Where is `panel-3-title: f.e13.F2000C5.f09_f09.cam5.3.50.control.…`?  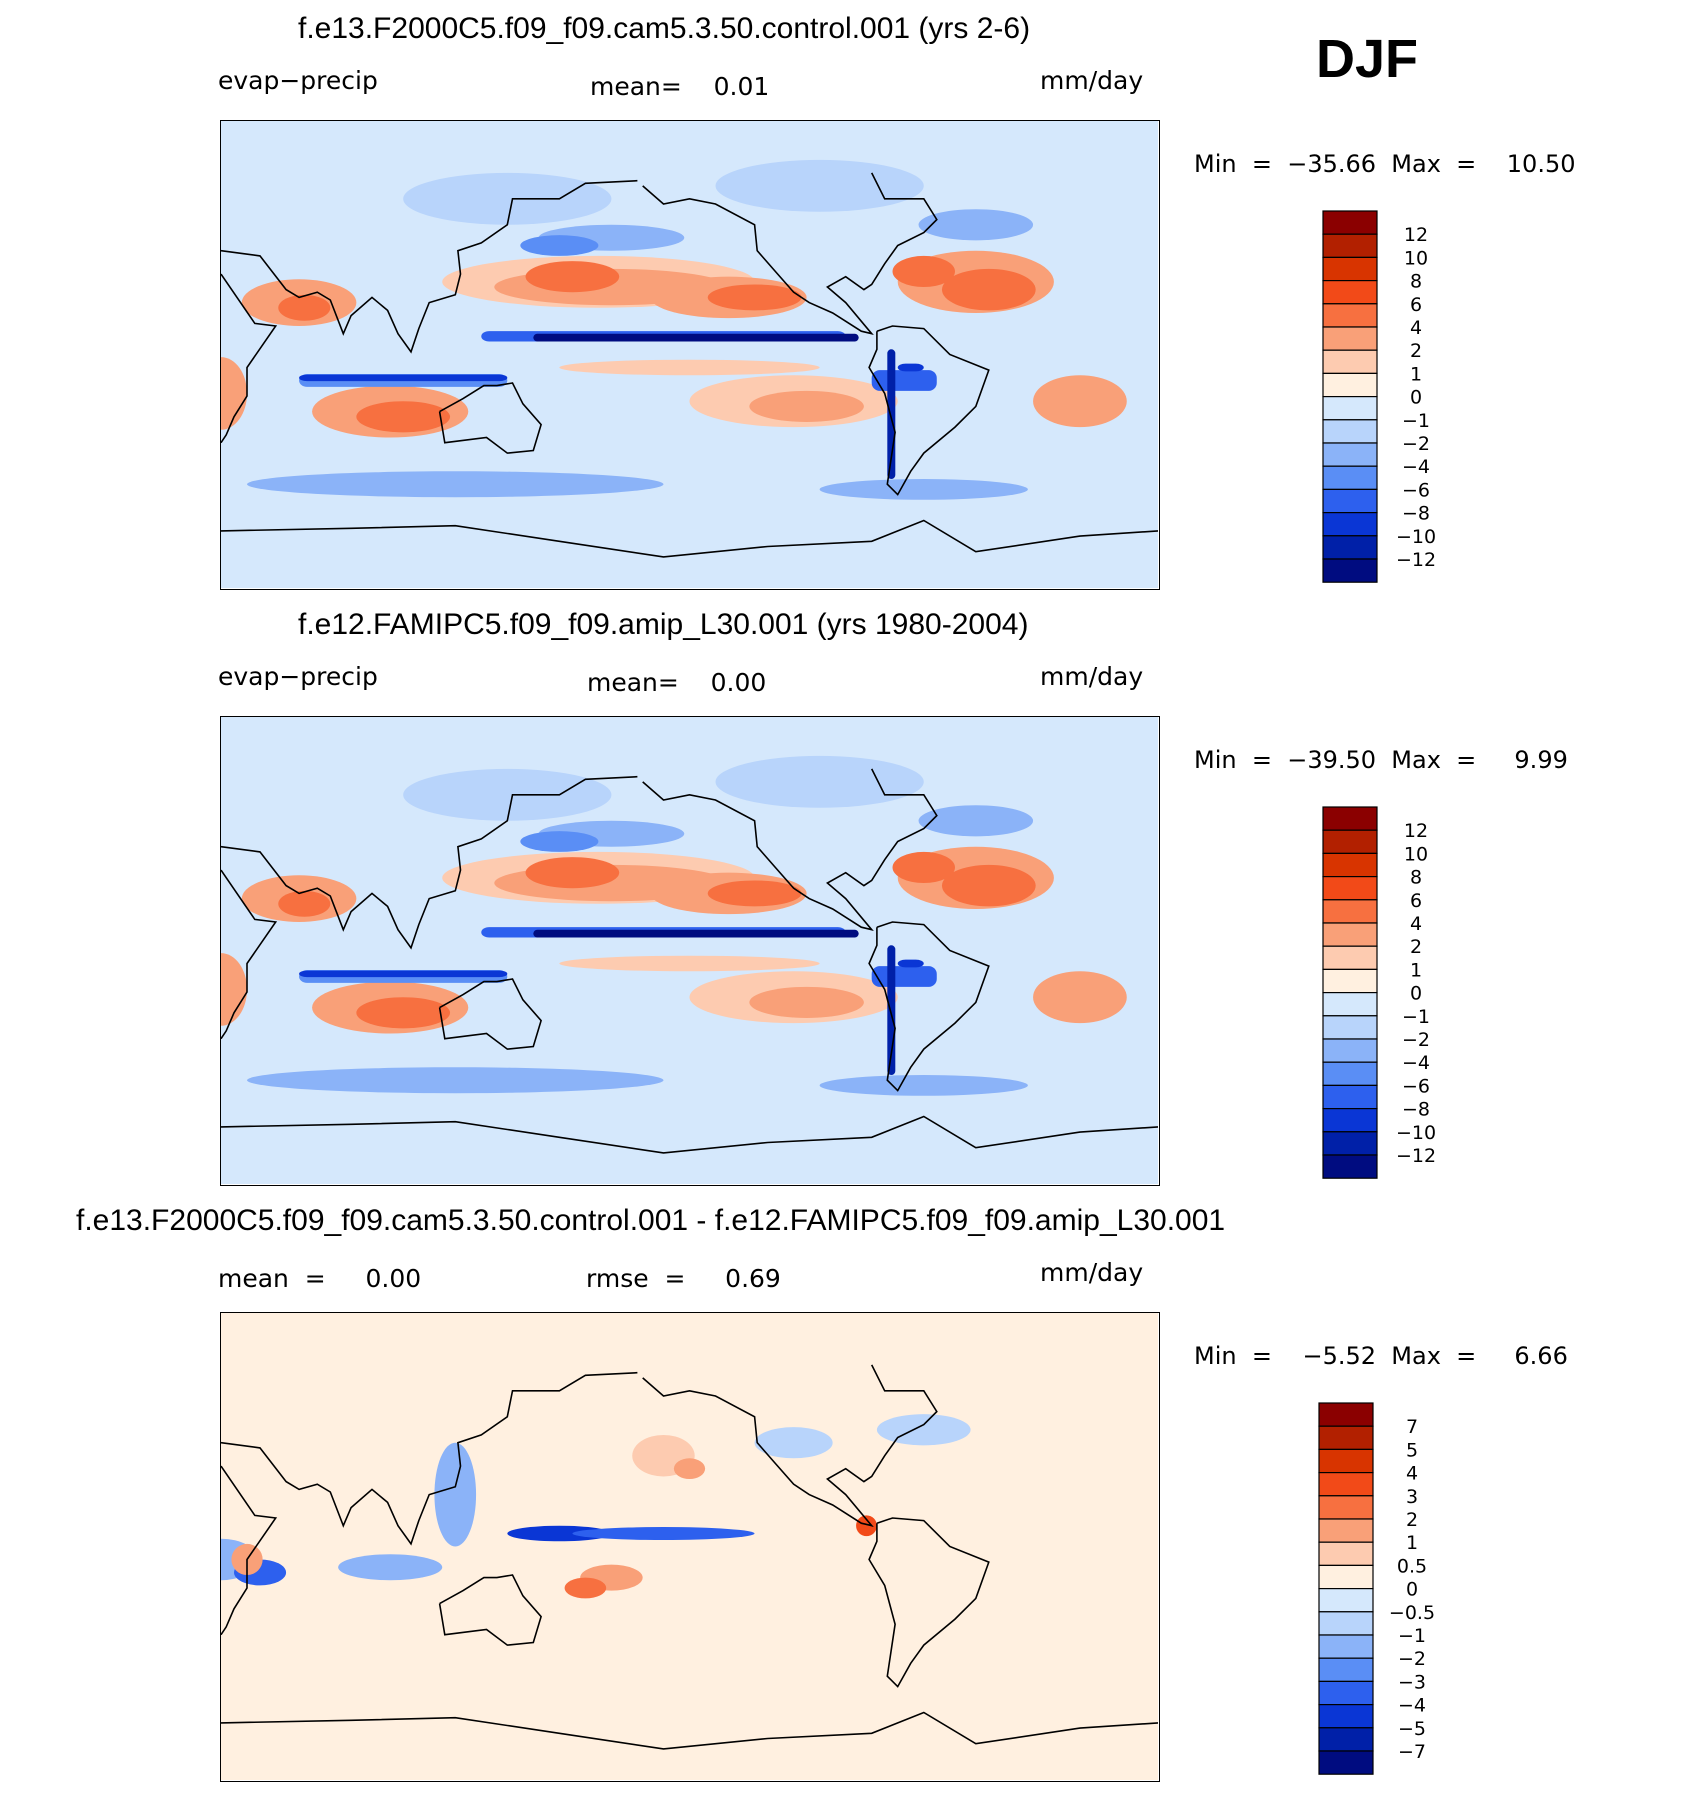 panel-3-title: f.e13.F2000C5.f09_f09.cam5.3.50.control.… is located at coordinates (651, 1220).